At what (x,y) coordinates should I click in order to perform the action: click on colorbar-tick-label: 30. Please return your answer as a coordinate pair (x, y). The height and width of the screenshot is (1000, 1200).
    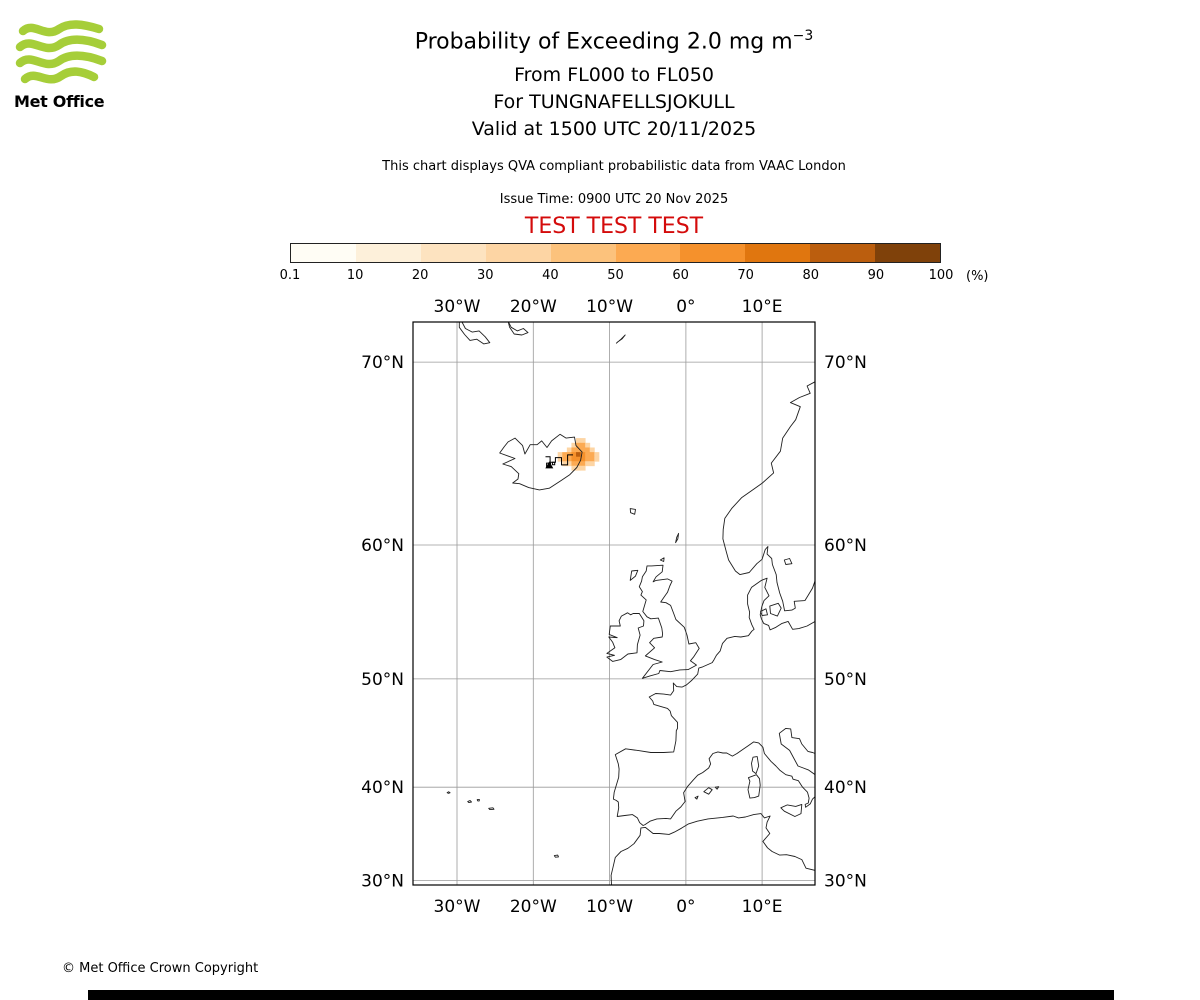
    Looking at the image, I should click on (485, 275).